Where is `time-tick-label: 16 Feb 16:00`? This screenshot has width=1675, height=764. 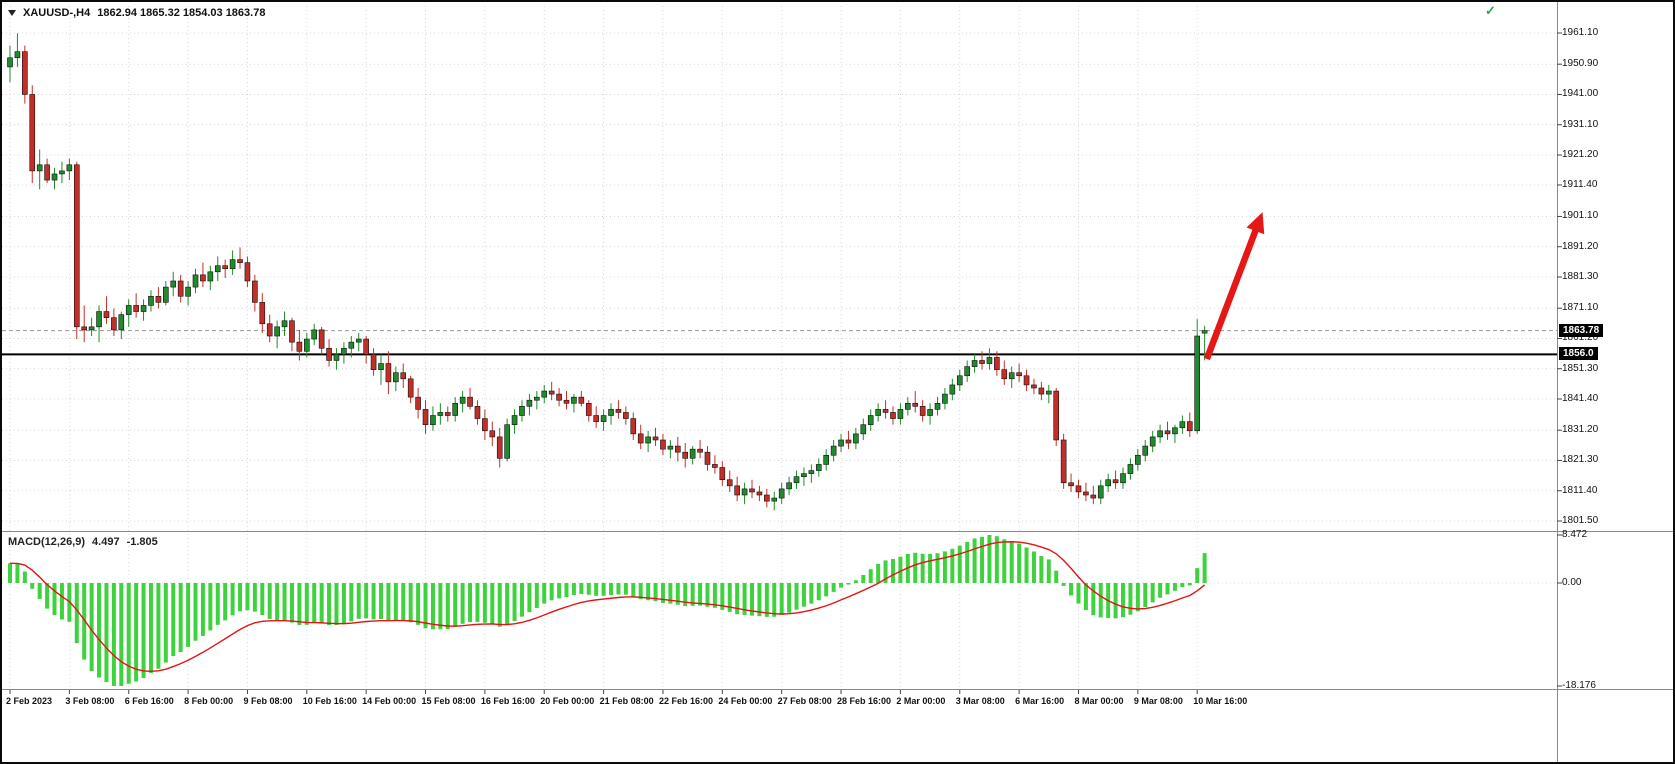 time-tick-label: 16 Feb 16:00 is located at coordinates (507, 701).